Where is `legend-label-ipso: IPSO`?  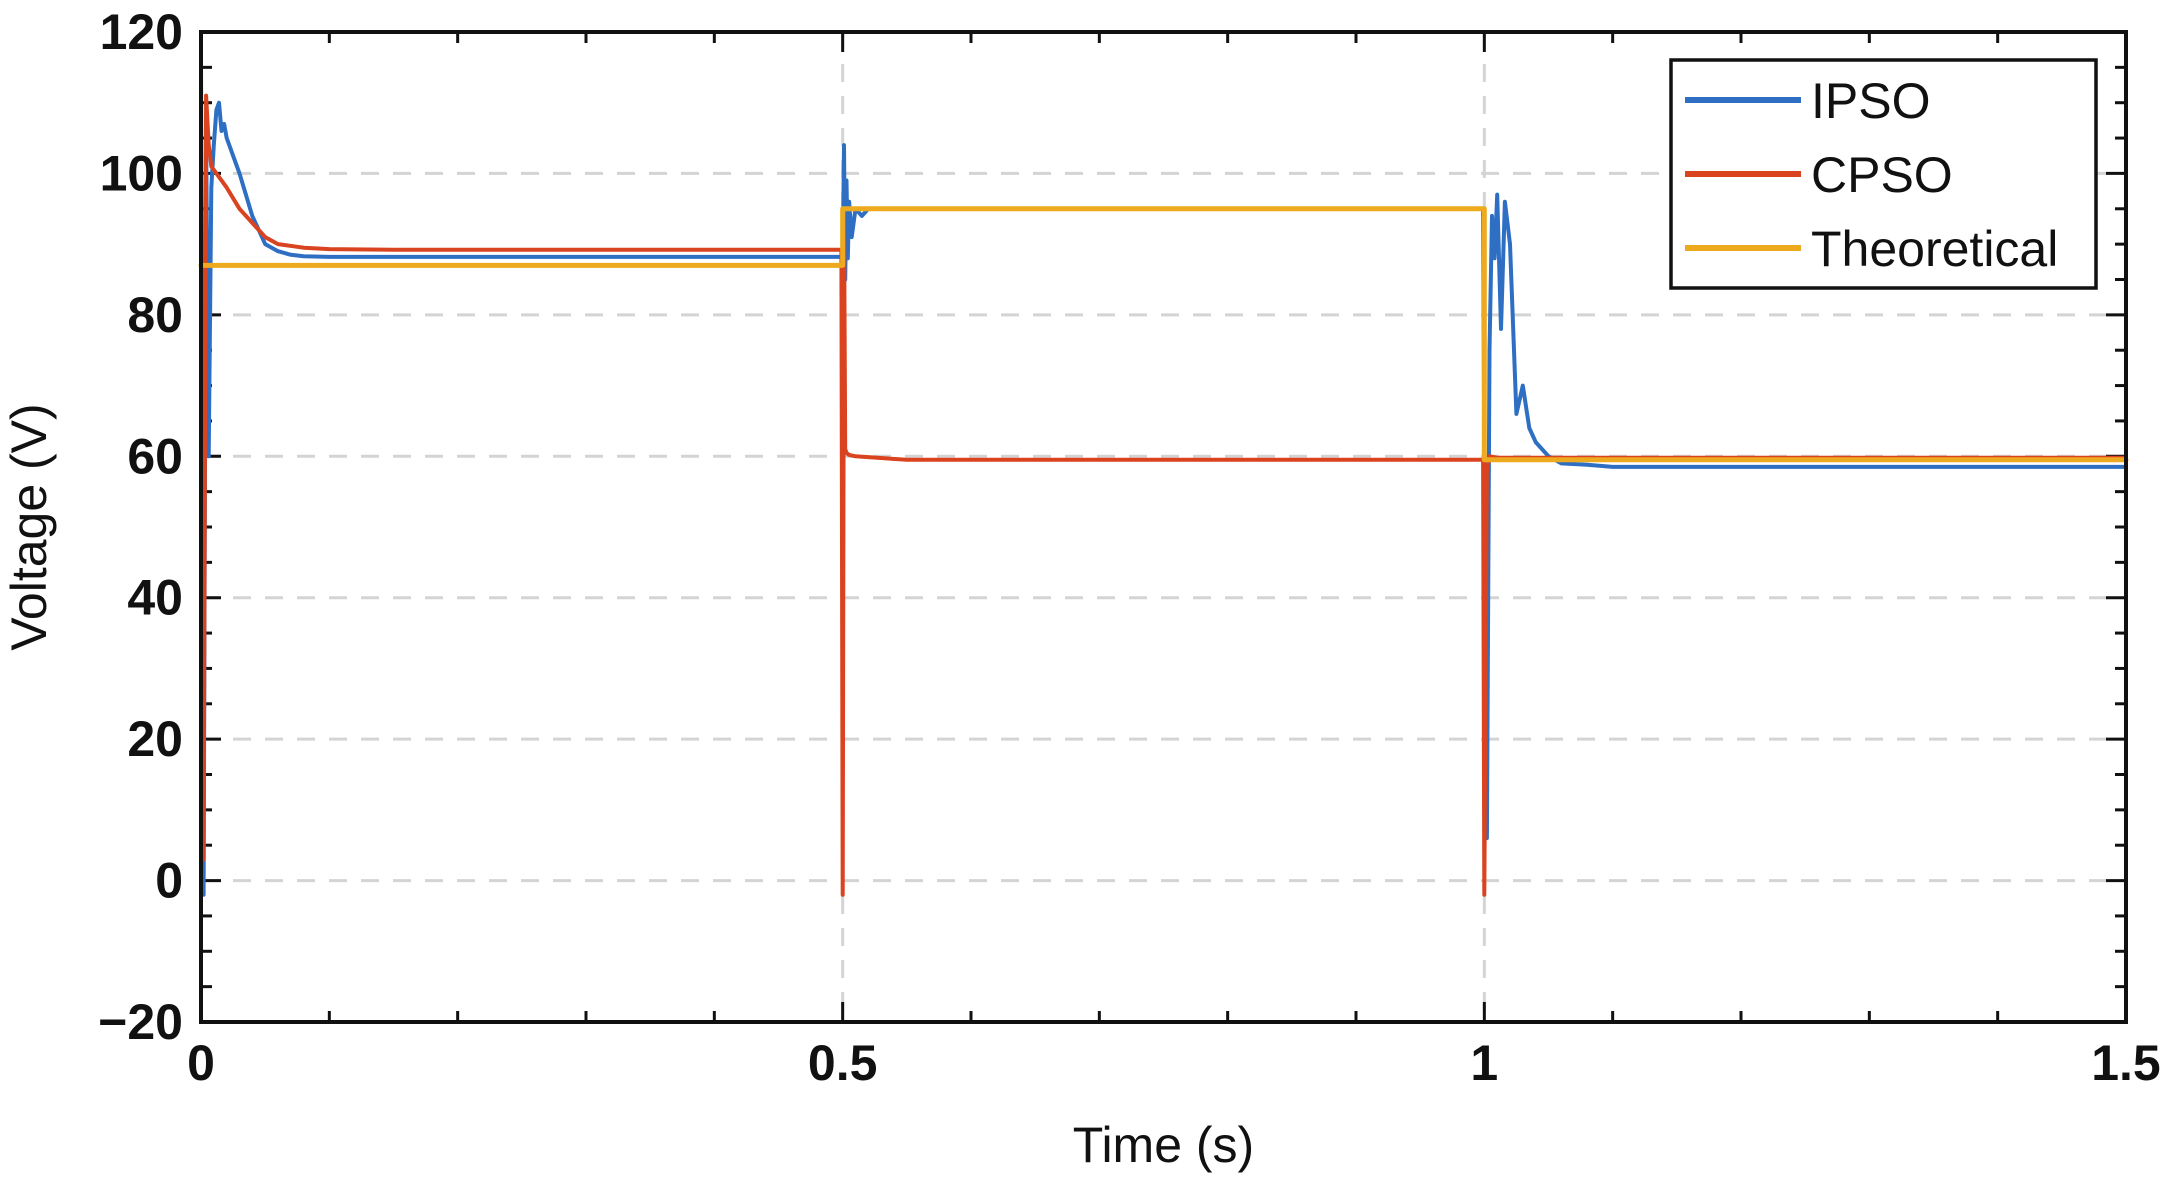
legend-label-ipso: IPSO is located at coordinates (1870, 101).